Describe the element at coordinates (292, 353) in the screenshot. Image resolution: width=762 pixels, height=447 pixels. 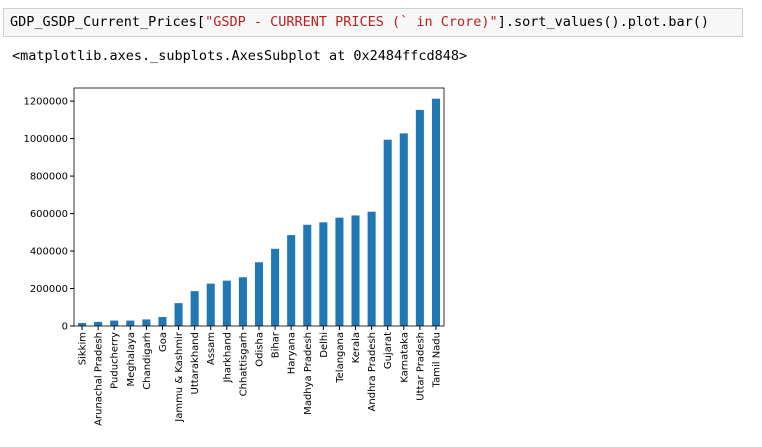
I see `x-tick-label: Haryana` at that location.